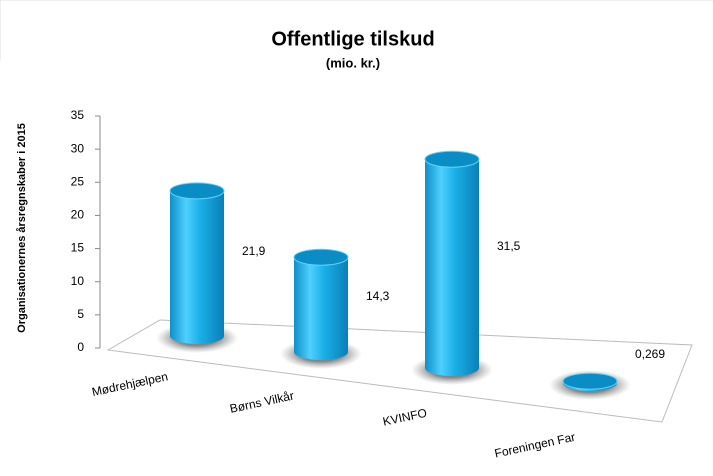 The width and height of the screenshot is (713, 476). I want to click on value-label: 31,5, so click(509, 246).